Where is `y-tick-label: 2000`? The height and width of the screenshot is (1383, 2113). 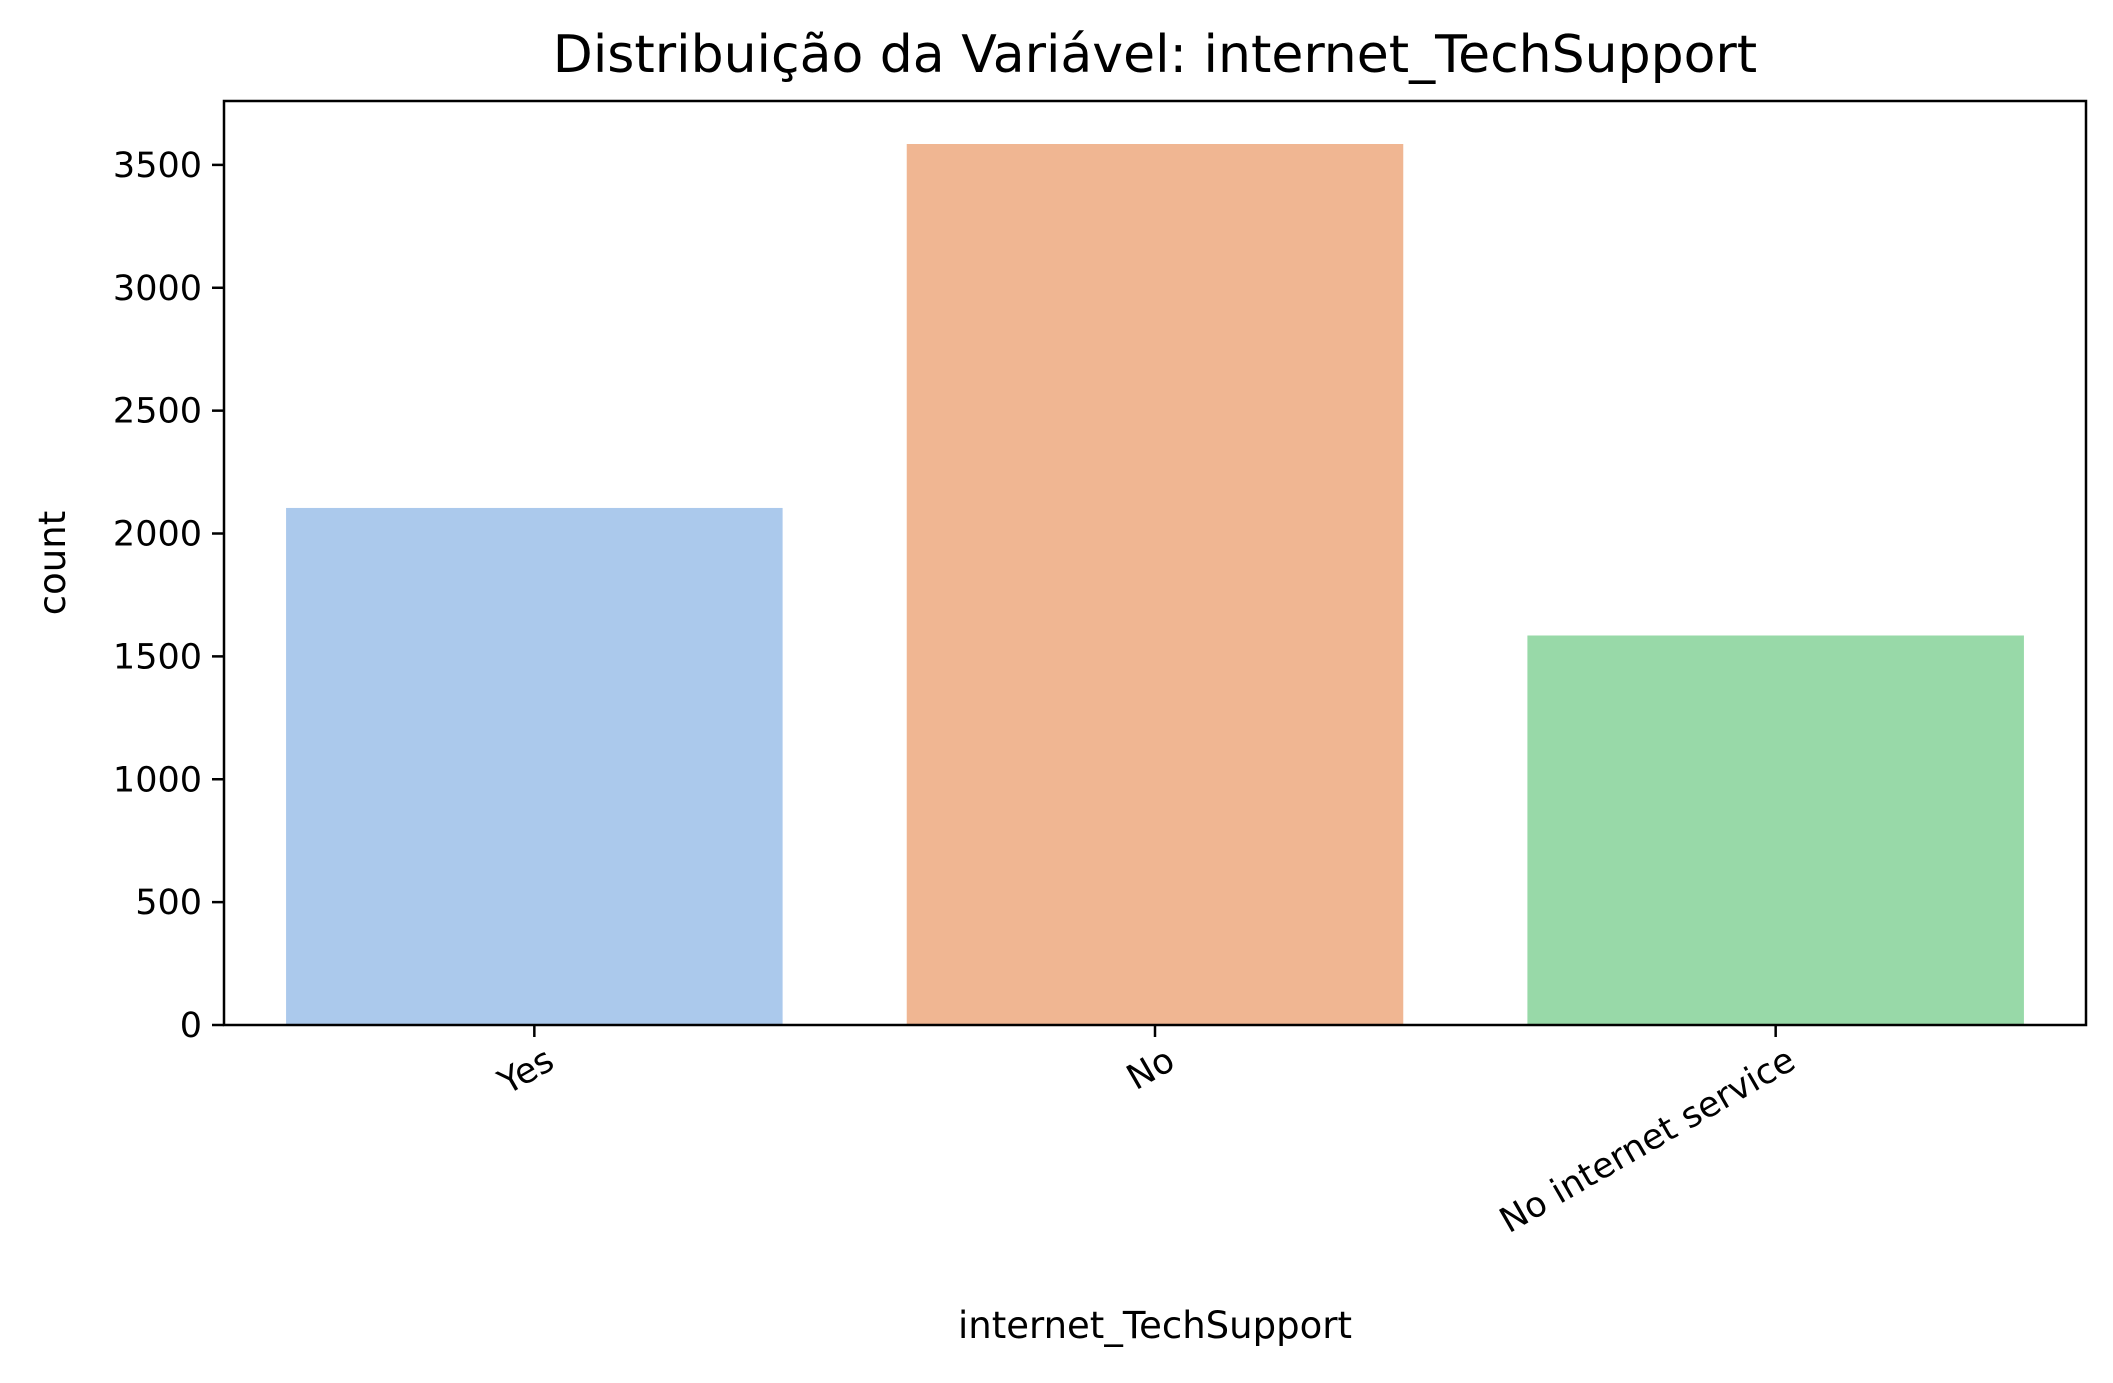 y-tick-label: 2000 is located at coordinates (157, 535).